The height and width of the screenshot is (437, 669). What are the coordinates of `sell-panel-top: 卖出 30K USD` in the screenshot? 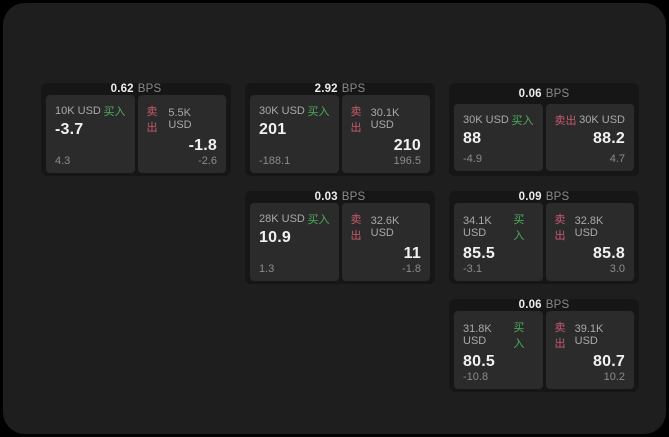 It's located at (590, 120).